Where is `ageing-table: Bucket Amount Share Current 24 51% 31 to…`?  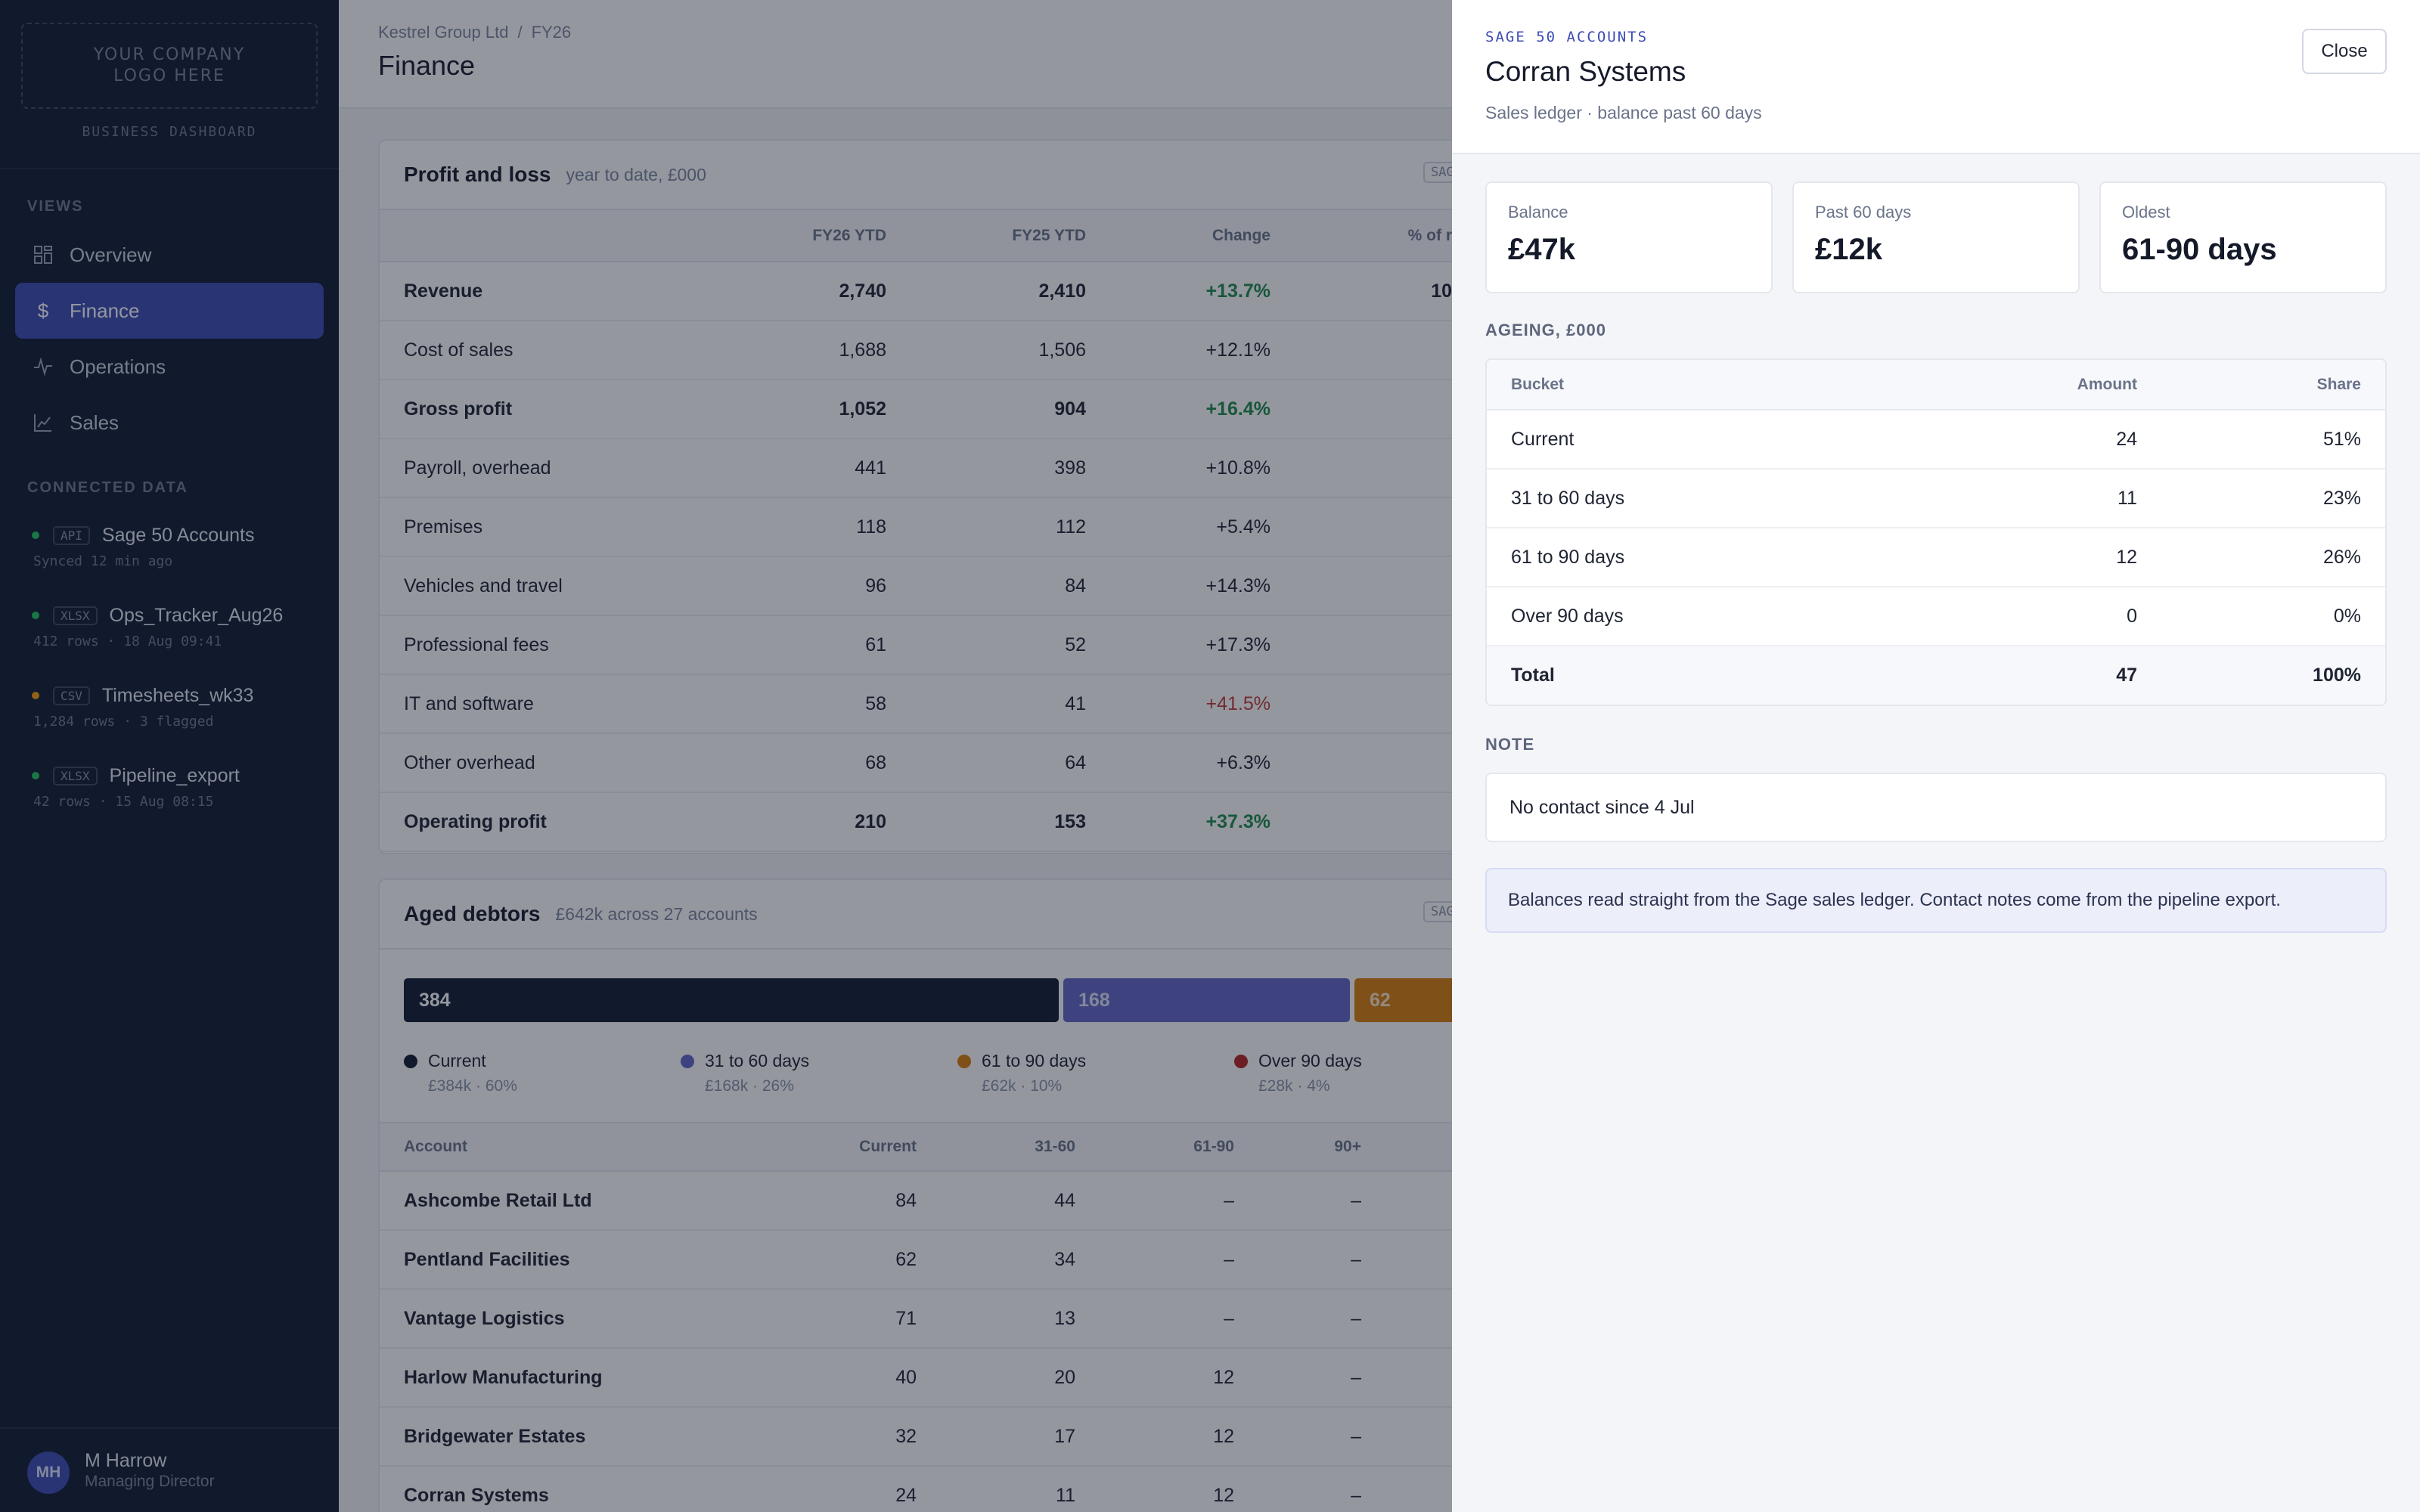
ageing-table: Bucket Amount Share Current 24 51% 31 to… is located at coordinates (1936, 532).